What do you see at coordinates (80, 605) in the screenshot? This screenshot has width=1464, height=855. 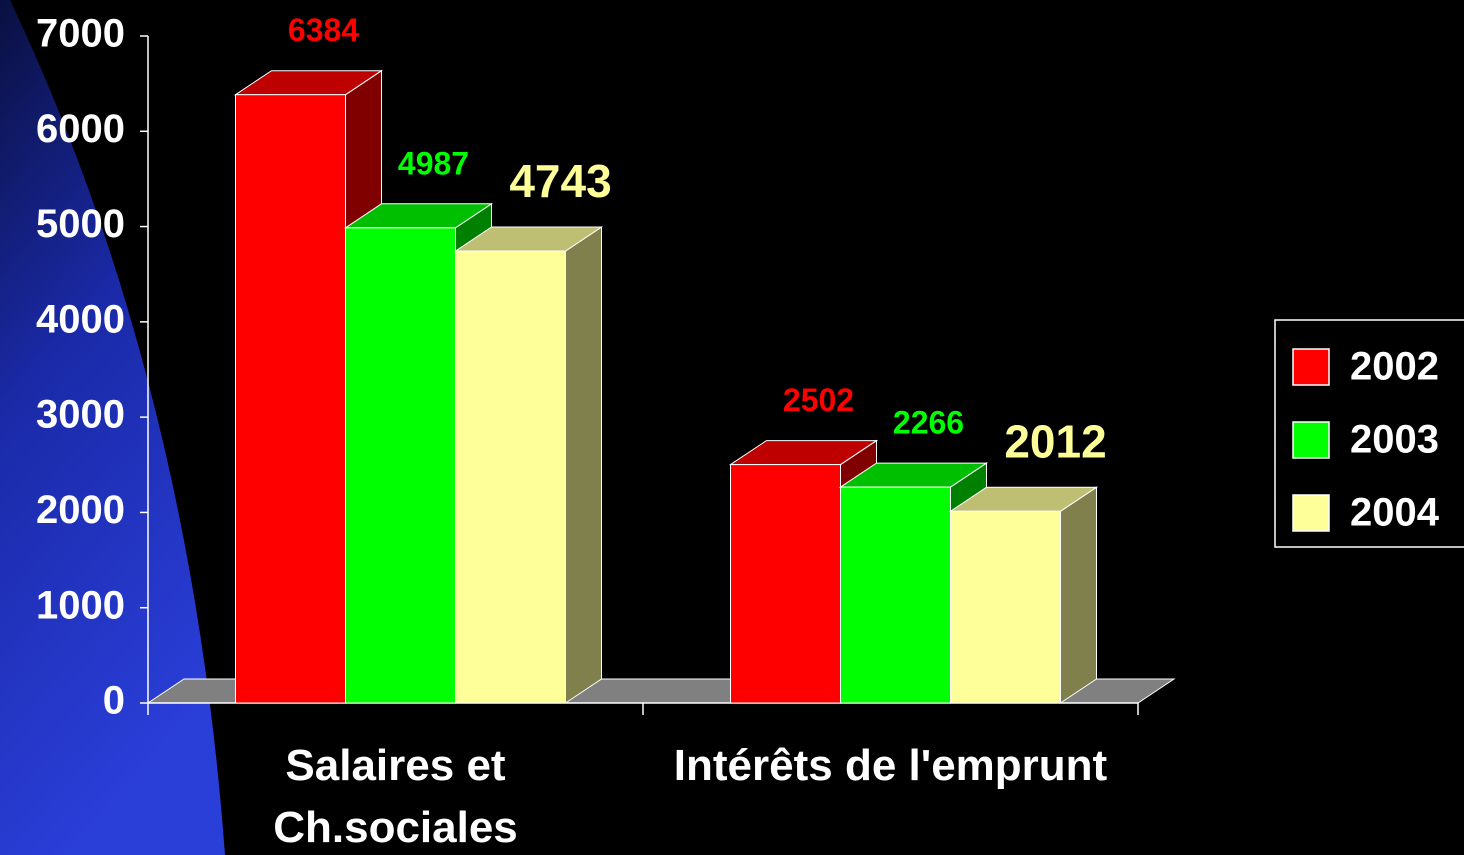 I see `y-tick-label: 1000` at bounding box center [80, 605].